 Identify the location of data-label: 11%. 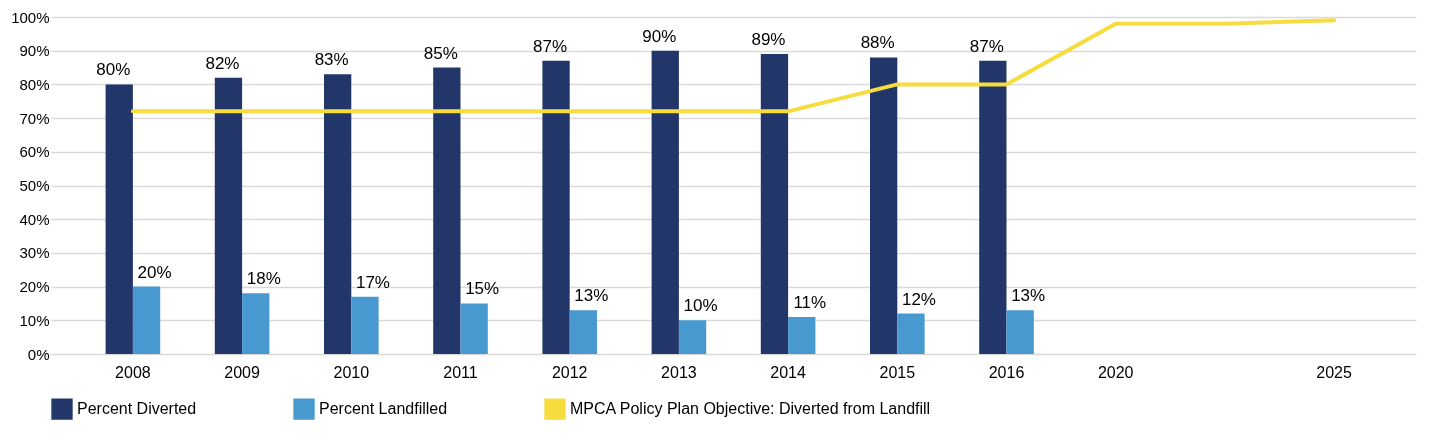
(810, 302).